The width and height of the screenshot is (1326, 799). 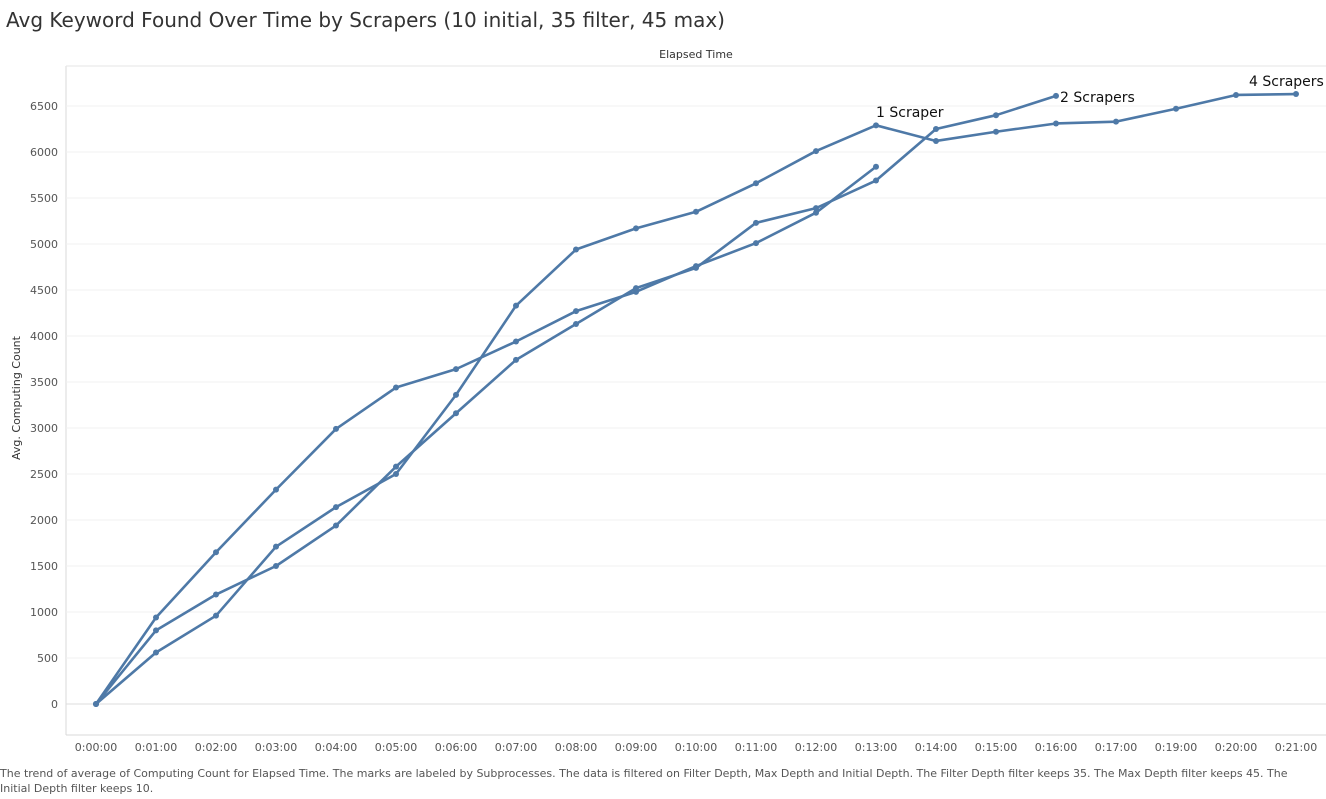 What do you see at coordinates (816, 747) in the screenshot?
I see `x-tick-label: 0:12:00` at bounding box center [816, 747].